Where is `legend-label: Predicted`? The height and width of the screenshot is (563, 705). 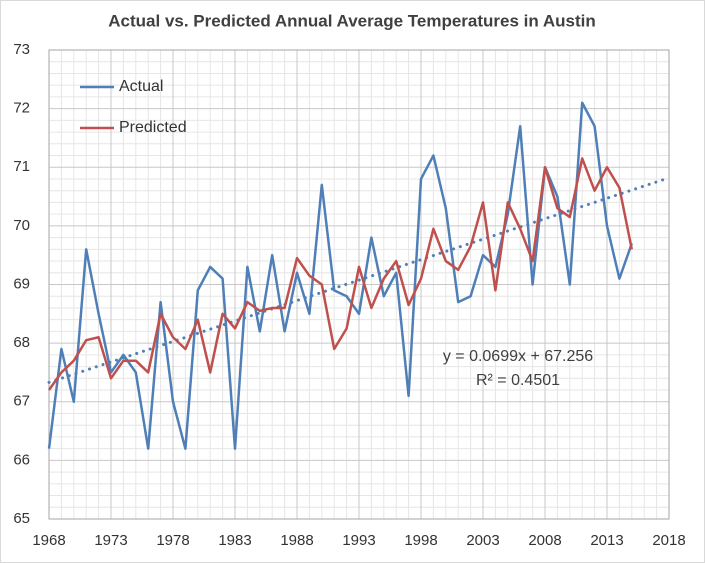
legend-label: Predicted is located at coordinates (153, 127).